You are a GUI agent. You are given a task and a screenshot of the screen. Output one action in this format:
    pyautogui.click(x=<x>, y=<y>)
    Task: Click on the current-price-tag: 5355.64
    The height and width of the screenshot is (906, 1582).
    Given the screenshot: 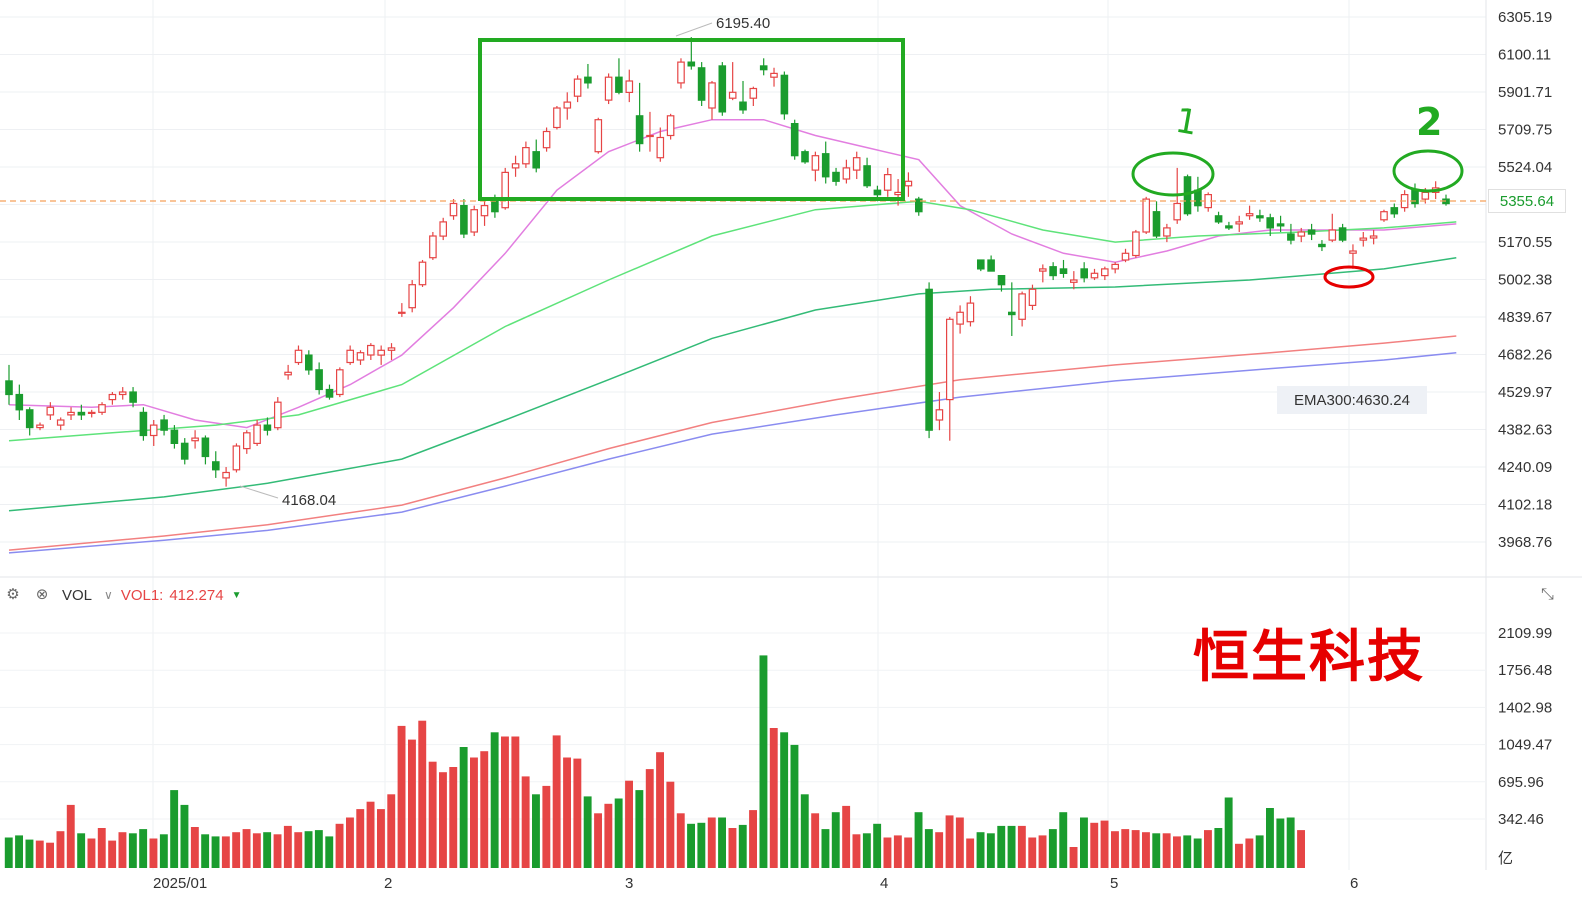 What is the action you would take?
    pyautogui.click(x=1527, y=201)
    